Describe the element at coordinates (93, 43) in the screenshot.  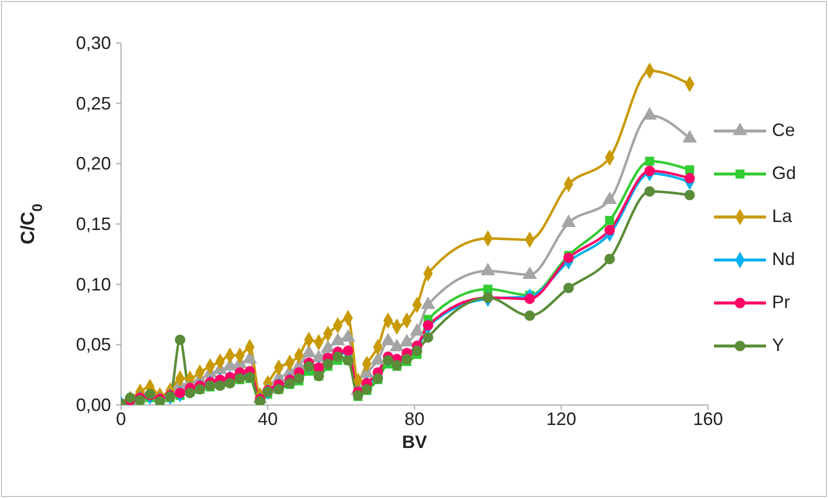
I see `y-tick-label: 0,30` at that location.